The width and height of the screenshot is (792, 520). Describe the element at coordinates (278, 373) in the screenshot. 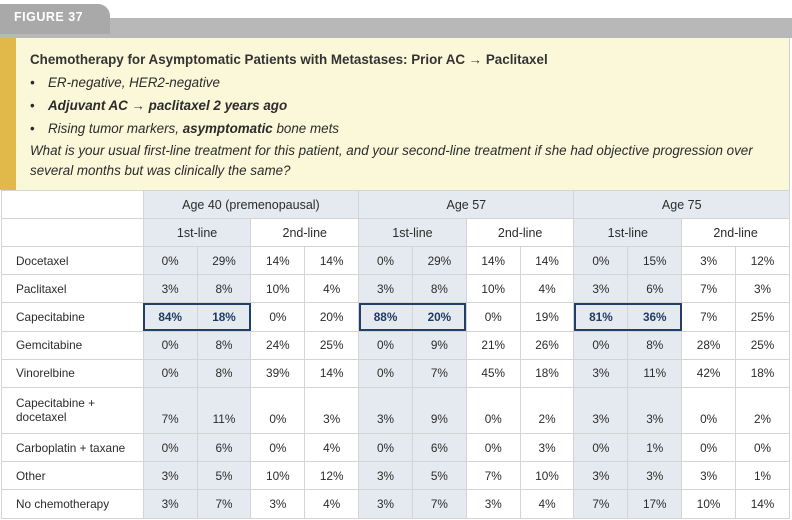

I see `value-cell: 39%` at that location.